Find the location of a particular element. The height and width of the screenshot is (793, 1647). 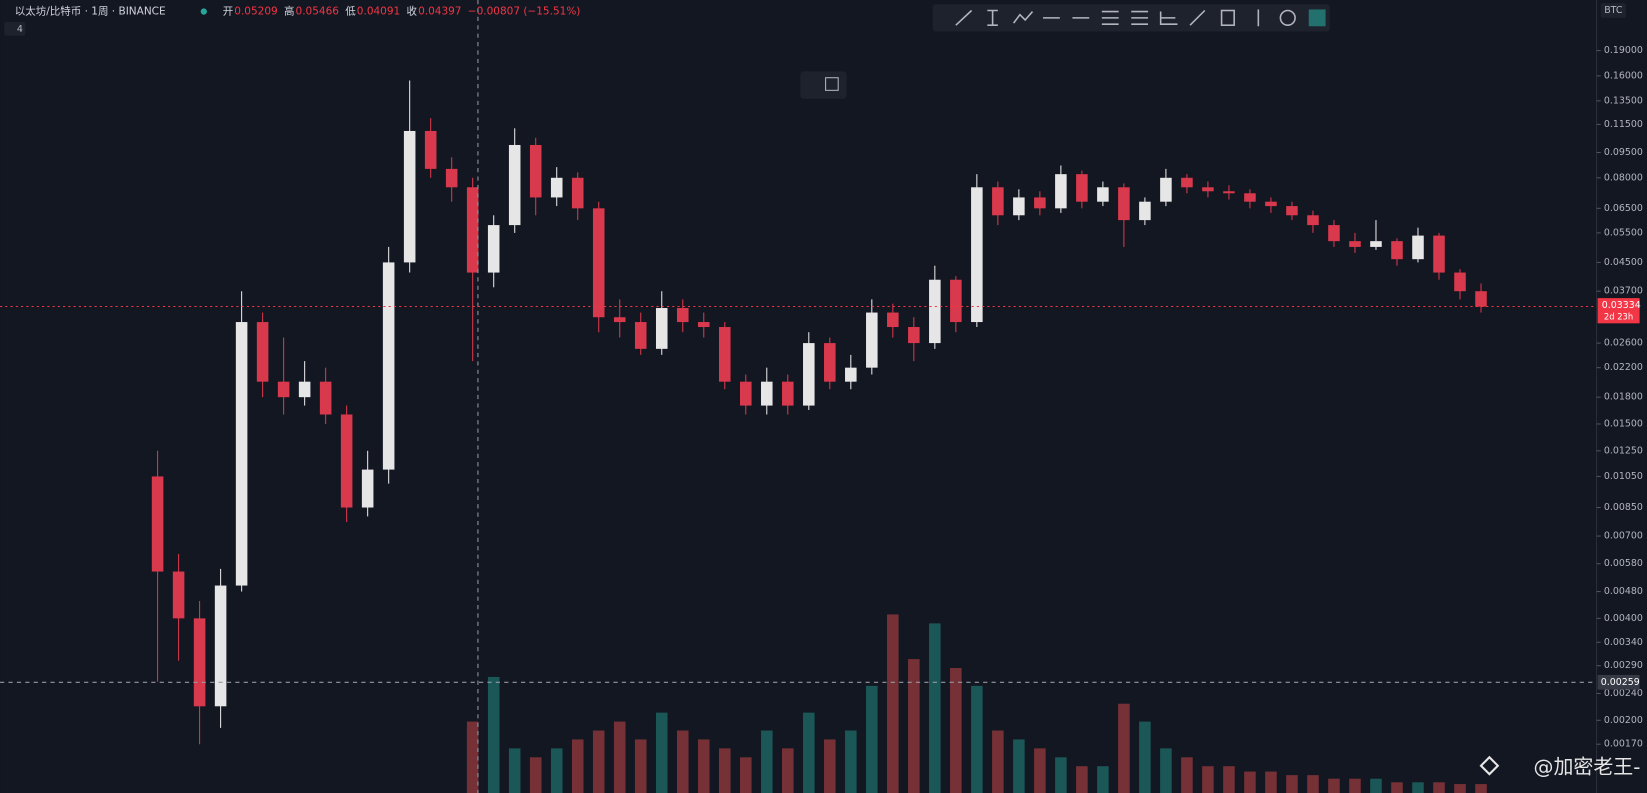

tool-brush is located at coordinates (1197, 17).